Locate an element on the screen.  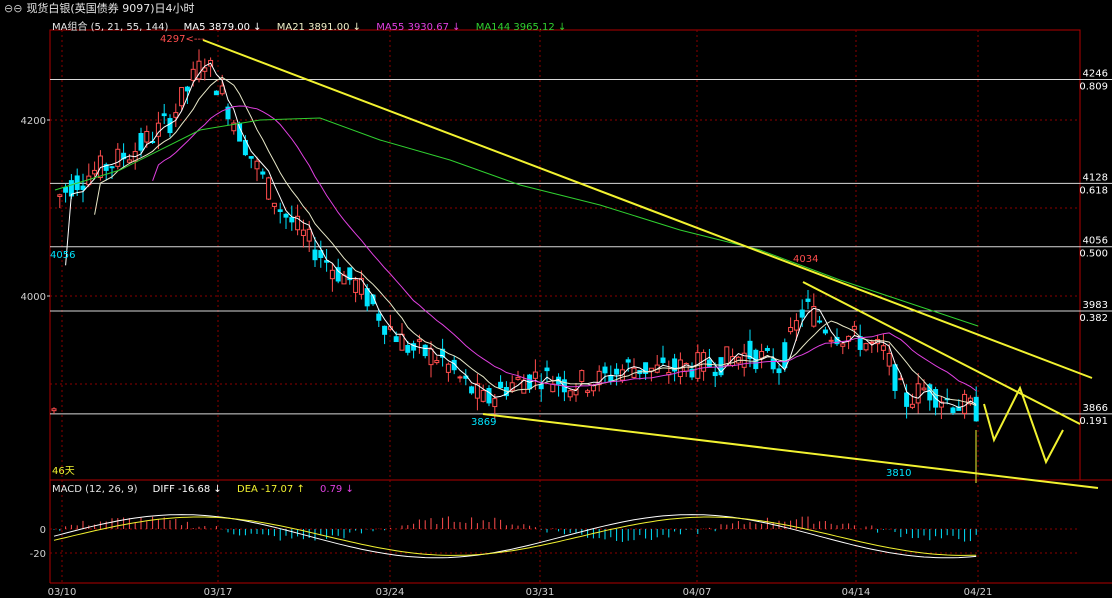
ma55-legend: MA55 3930.67 ↓ is located at coordinates (418, 27).